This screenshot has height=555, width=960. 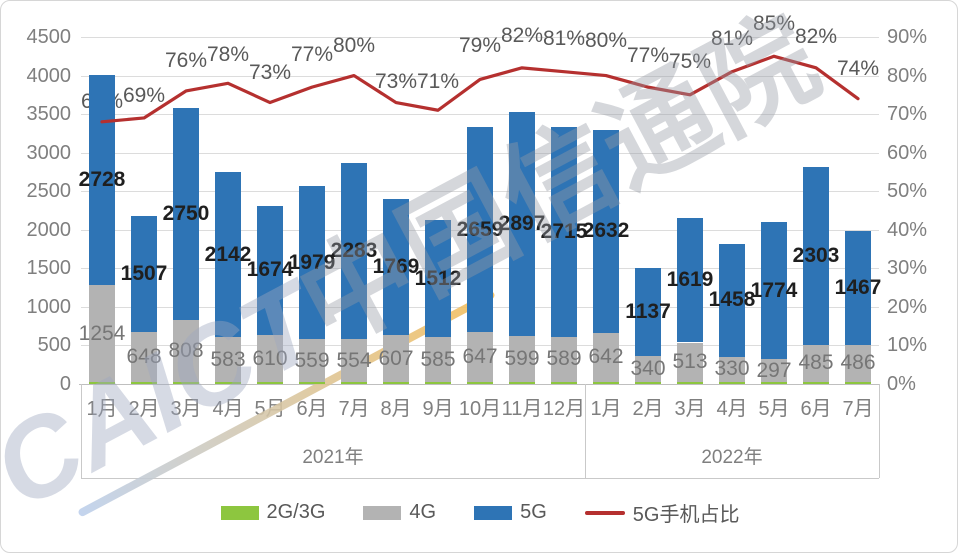 I want to click on legend-item-5g-share: 5G手机占比, so click(x=662, y=512).